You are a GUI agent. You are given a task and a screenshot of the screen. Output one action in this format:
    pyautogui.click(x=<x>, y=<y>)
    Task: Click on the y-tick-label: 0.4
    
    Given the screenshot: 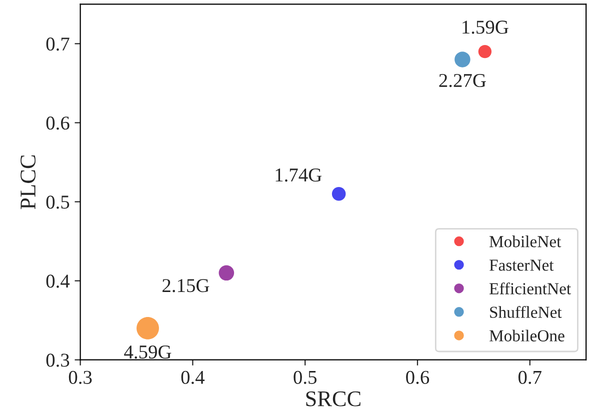 What is the action you would take?
    pyautogui.click(x=58, y=281)
    